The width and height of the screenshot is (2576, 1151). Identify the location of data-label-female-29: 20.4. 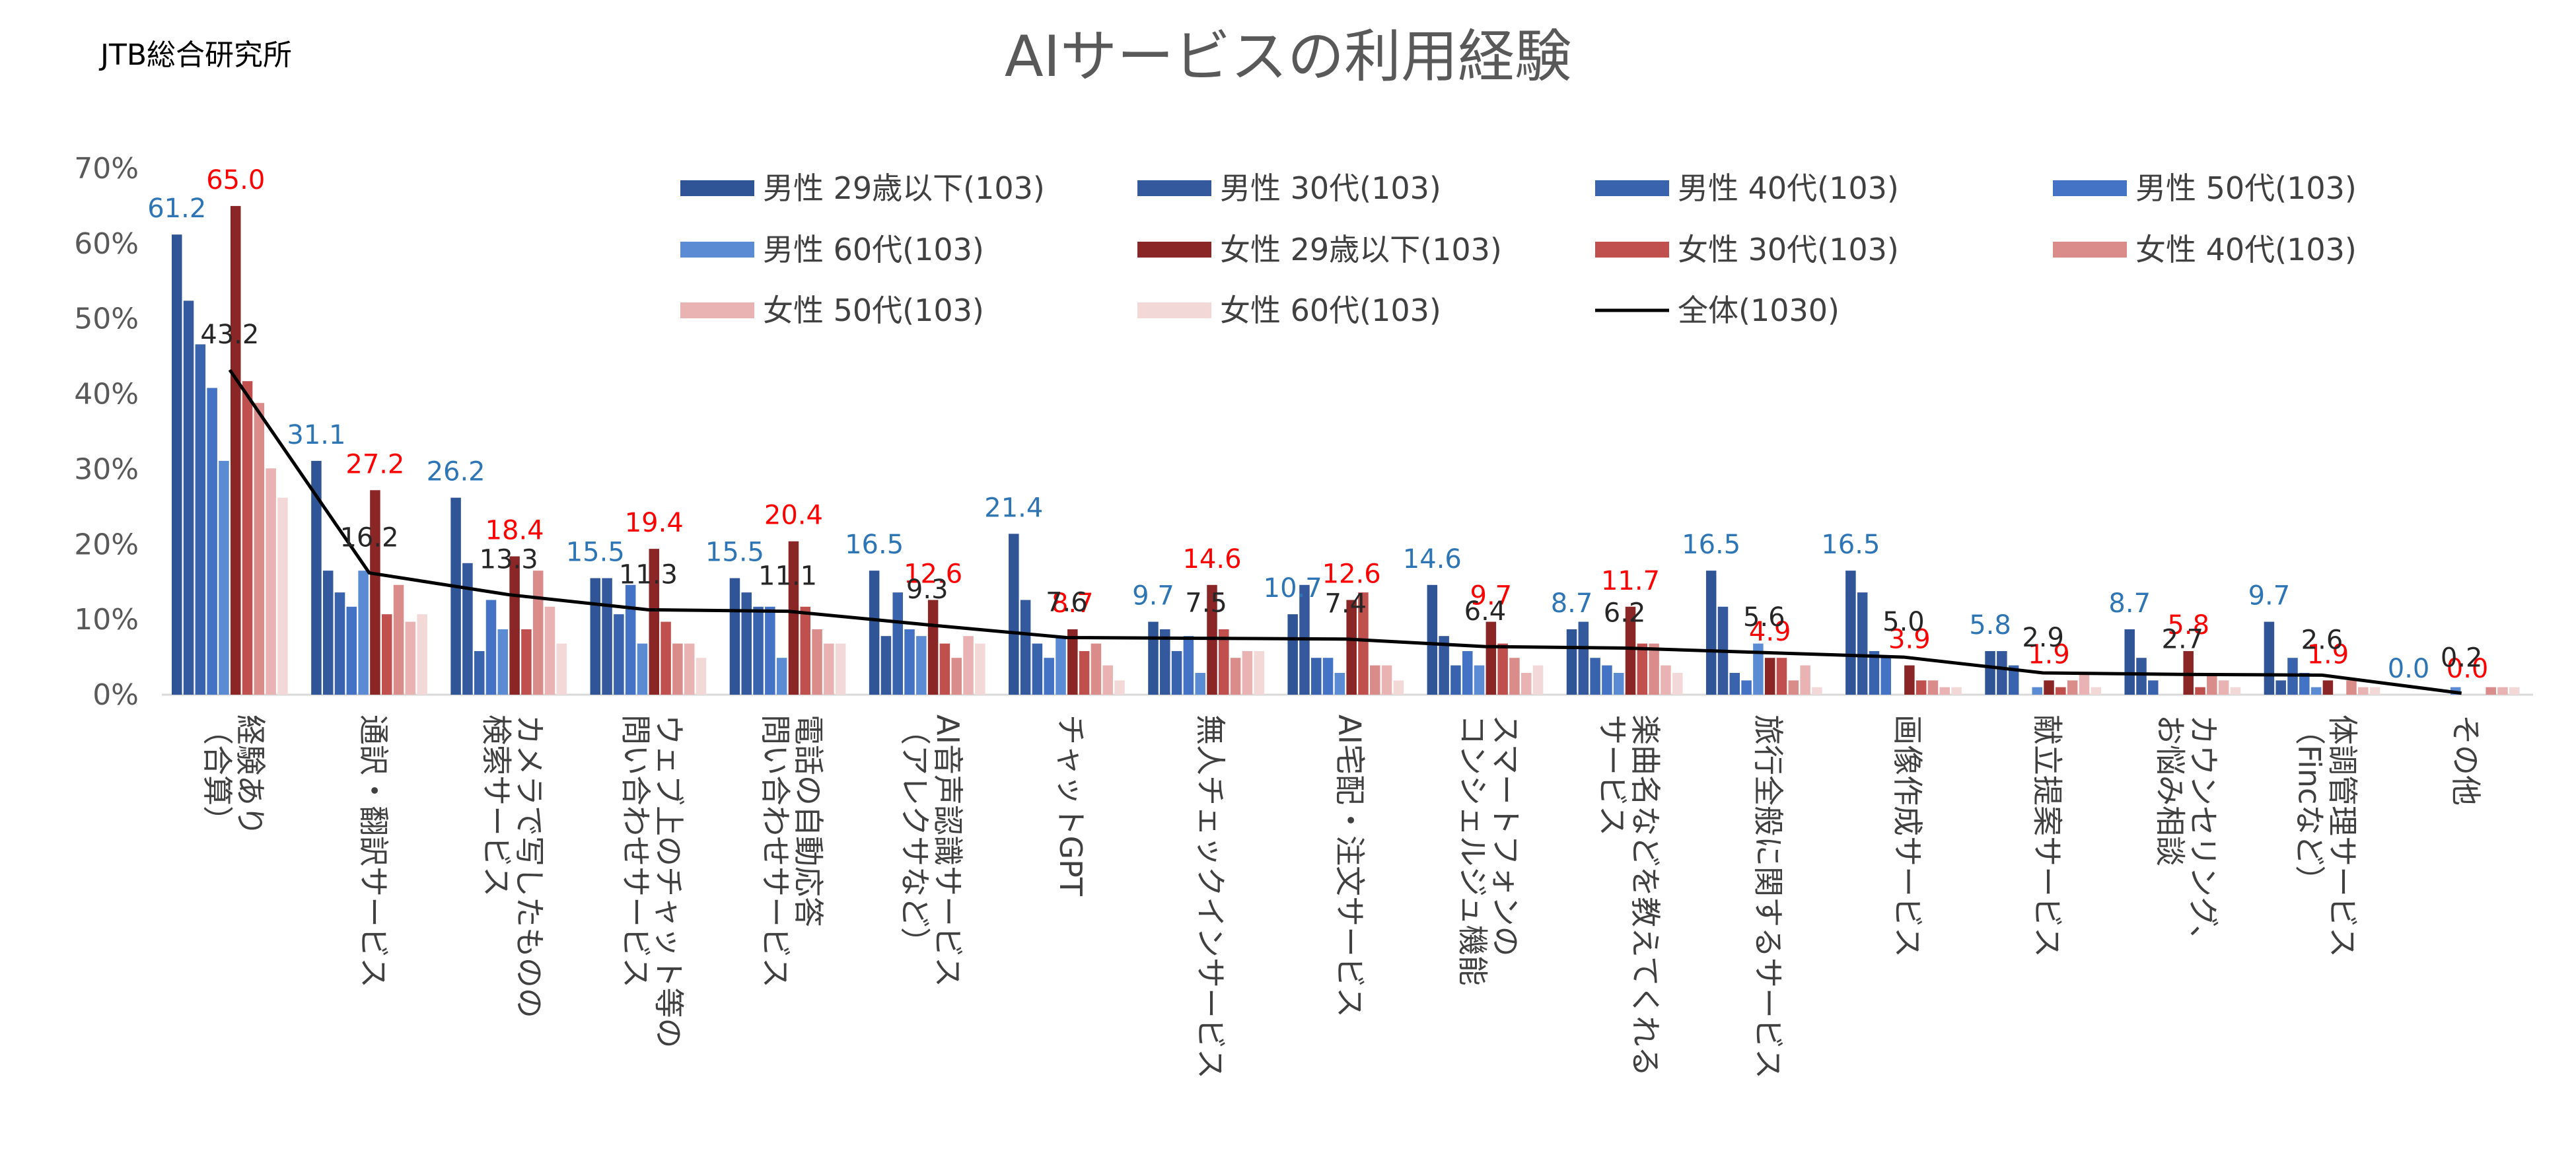
(794, 516).